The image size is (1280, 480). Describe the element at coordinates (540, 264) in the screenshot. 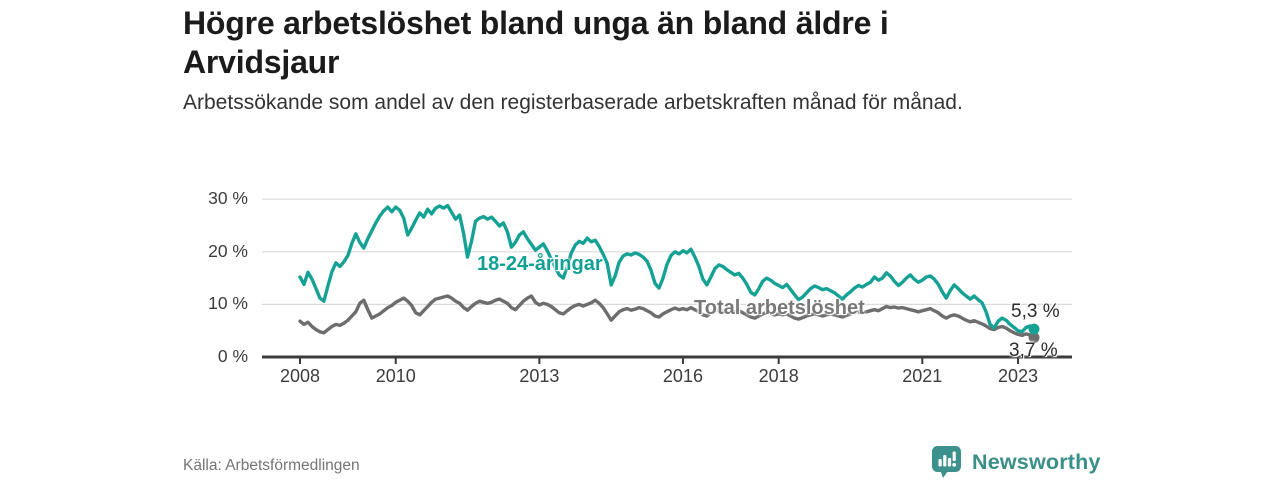

I see `series-label-young: 18-24-åringar` at that location.